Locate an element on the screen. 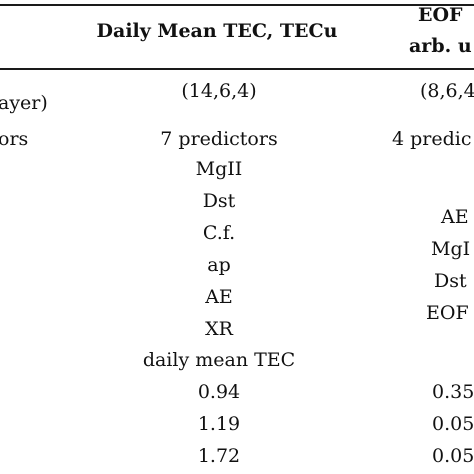 The width and height of the screenshot is (474, 474). col2-metric-3: 1.72 is located at coordinates (219, 456).